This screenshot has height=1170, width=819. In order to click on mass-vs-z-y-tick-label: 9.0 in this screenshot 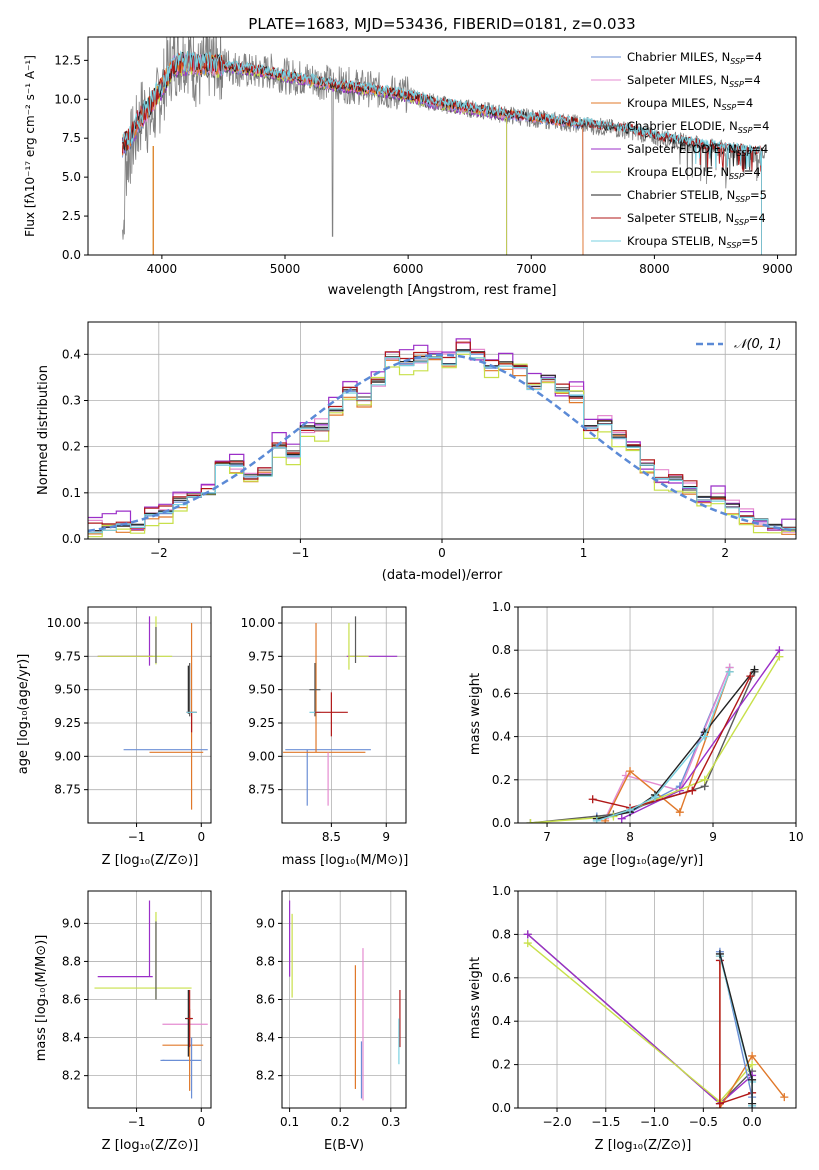, I will do `click(71, 923)`.